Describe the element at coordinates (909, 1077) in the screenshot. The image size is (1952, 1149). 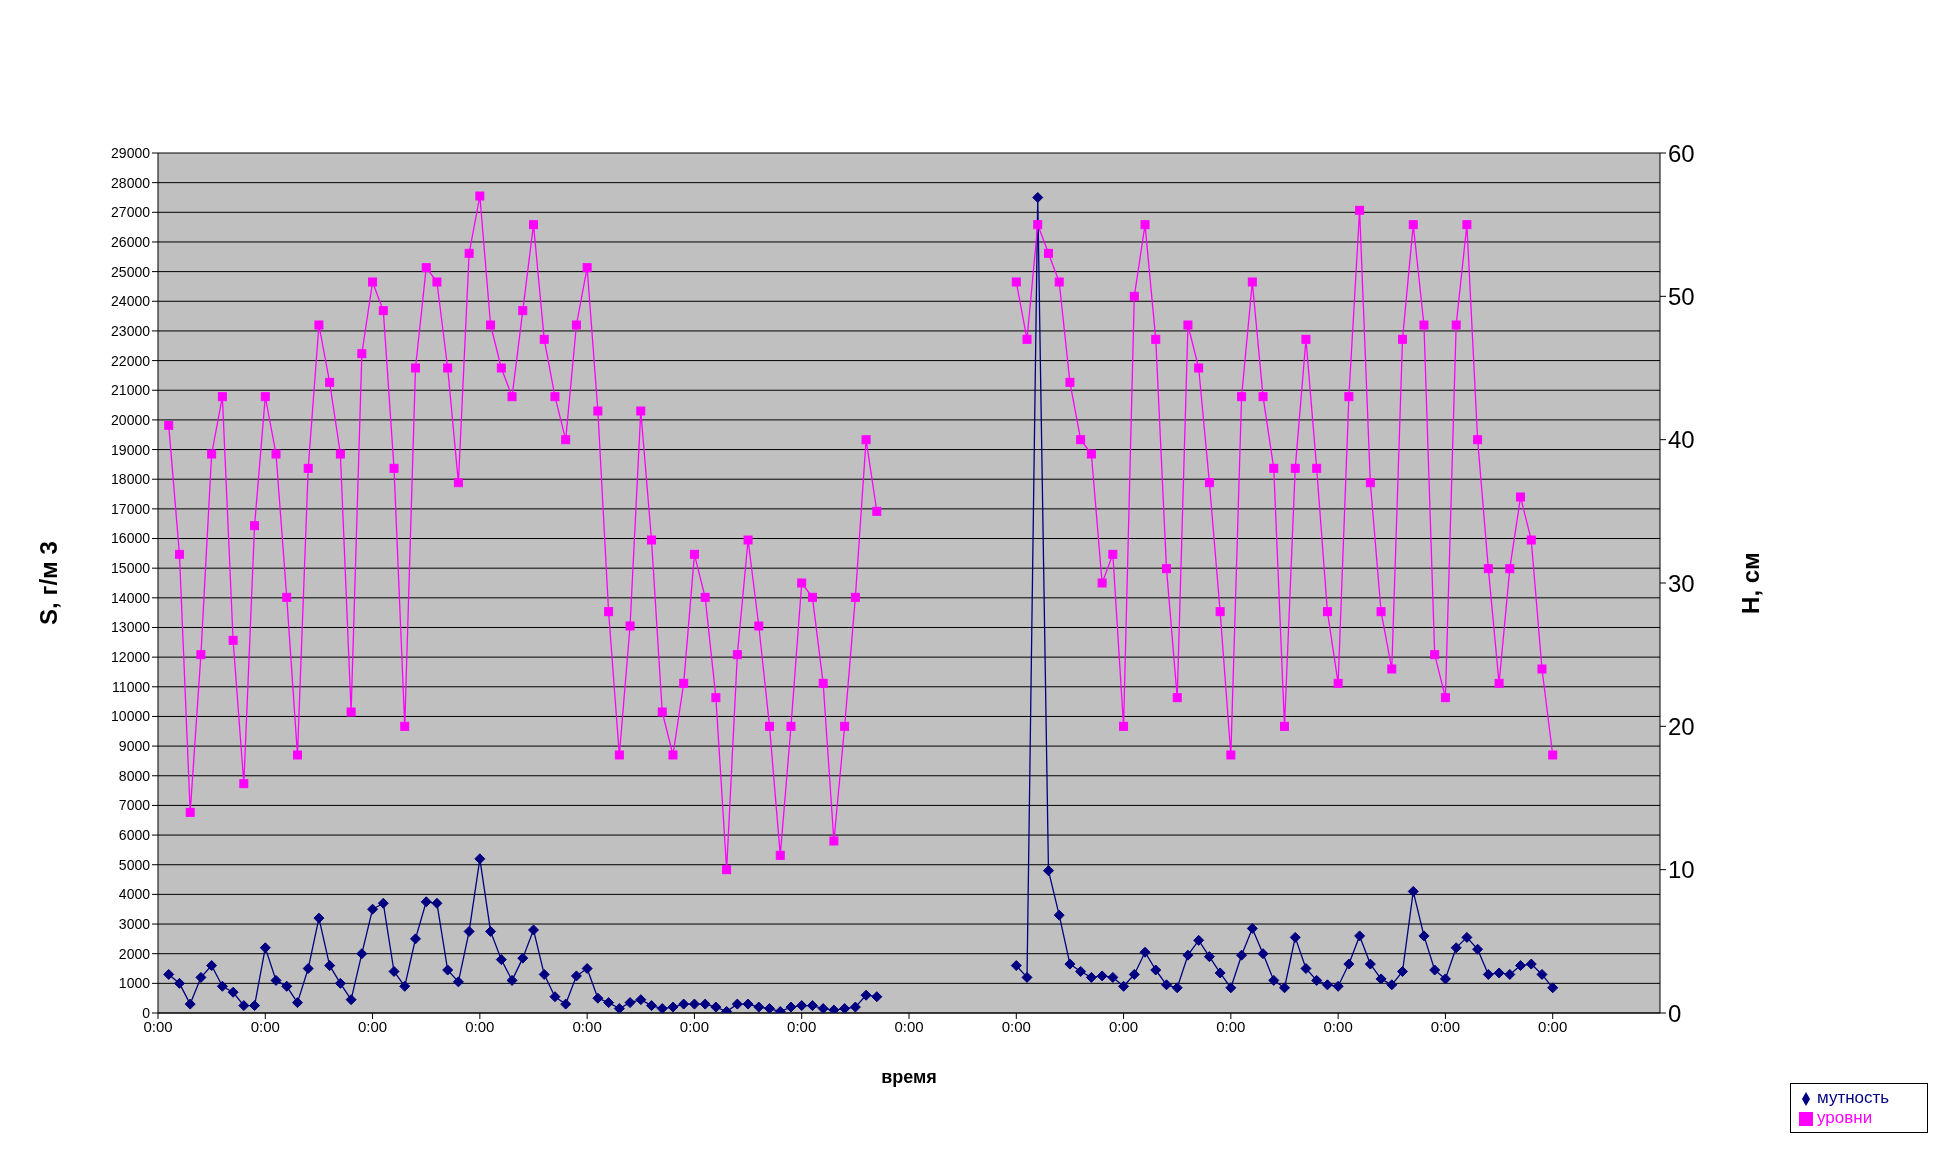
I see `x-axis-title: время` at that location.